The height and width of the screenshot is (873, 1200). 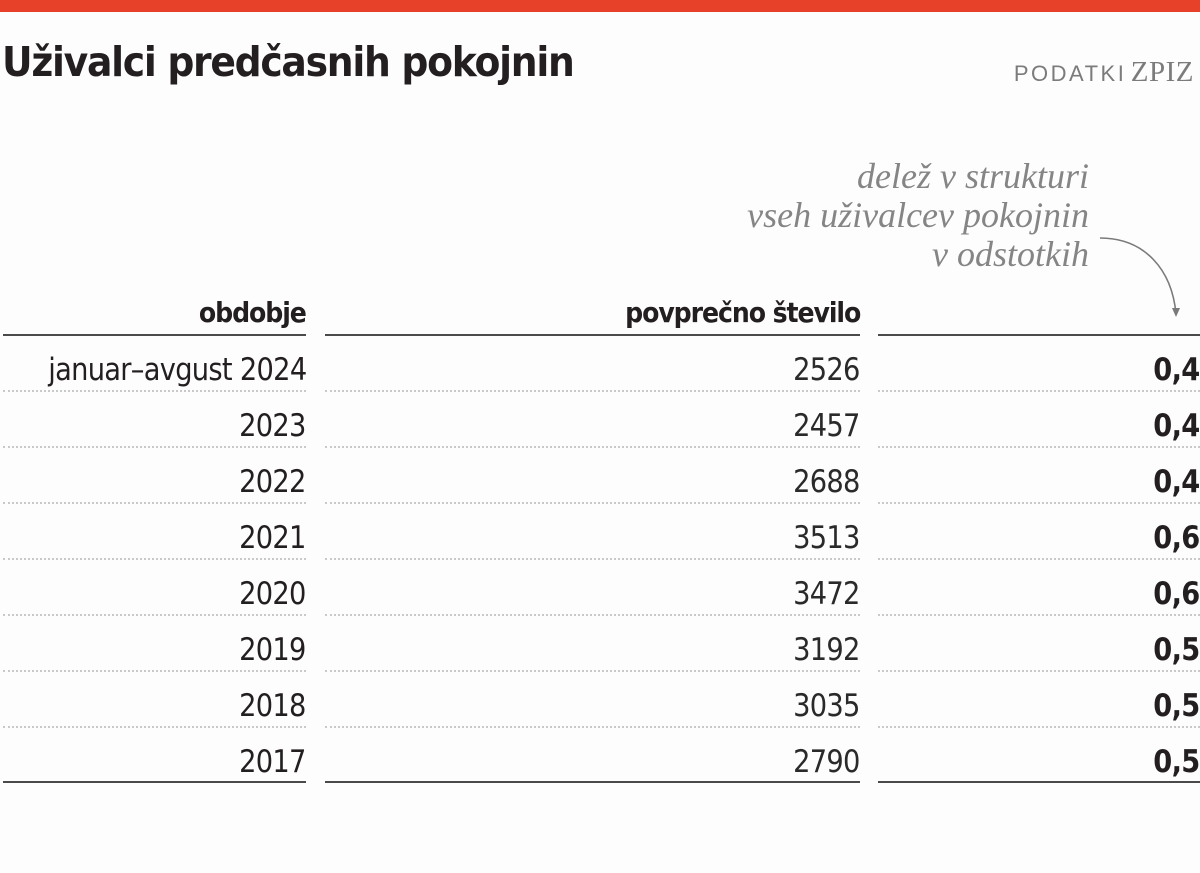 I want to click on annotation-line: v odstotkih, so click(x=1010, y=254).